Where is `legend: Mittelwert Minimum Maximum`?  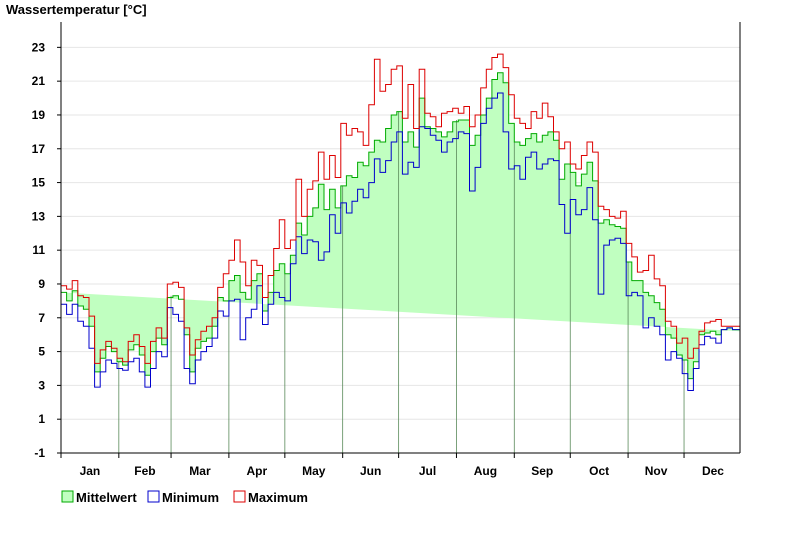 legend: Mittelwert Minimum Maximum is located at coordinates (184, 497).